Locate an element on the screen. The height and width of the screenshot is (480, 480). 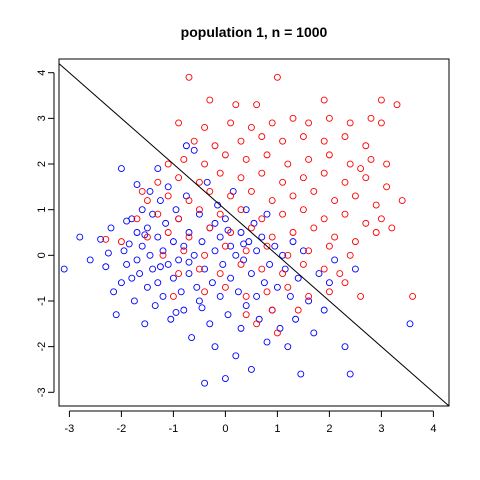
x-tick-label: -2 is located at coordinates (122, 429).